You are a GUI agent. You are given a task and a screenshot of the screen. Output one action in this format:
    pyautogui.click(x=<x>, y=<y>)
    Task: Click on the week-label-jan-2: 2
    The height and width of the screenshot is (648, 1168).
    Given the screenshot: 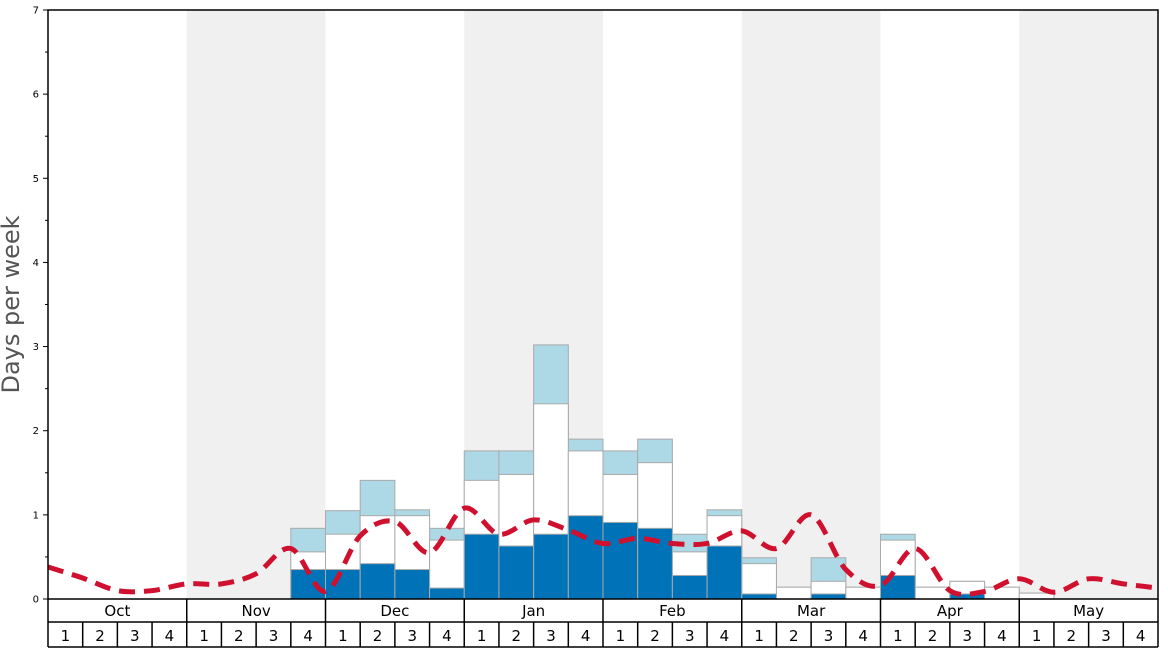 What is the action you would take?
    pyautogui.click(x=517, y=636)
    